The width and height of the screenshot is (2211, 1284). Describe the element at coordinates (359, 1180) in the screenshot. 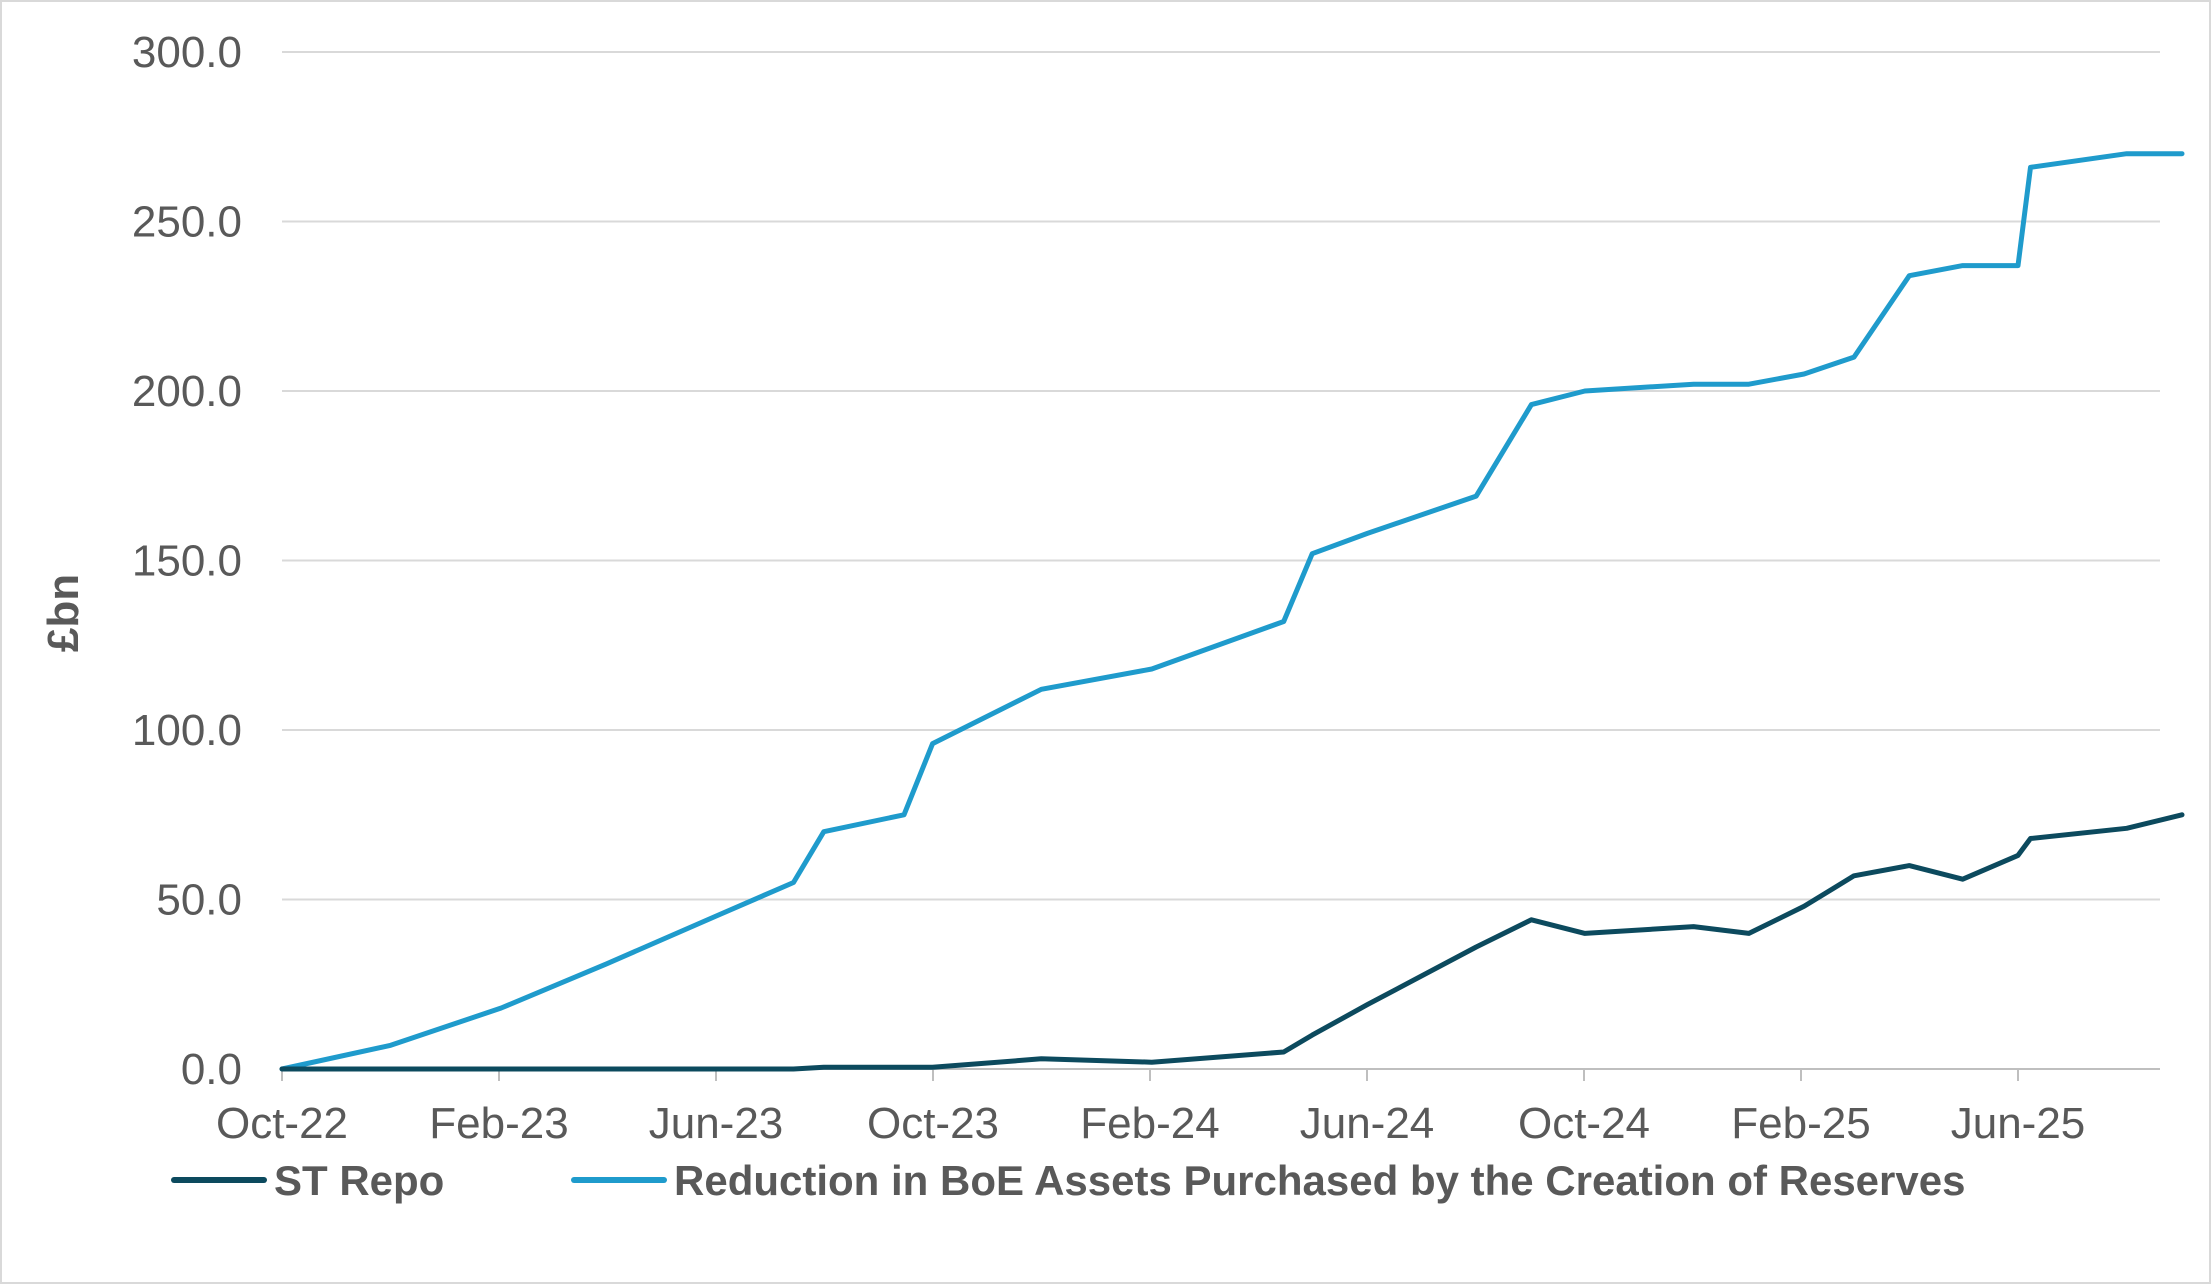

I see `legend-label: ST Repo` at that location.